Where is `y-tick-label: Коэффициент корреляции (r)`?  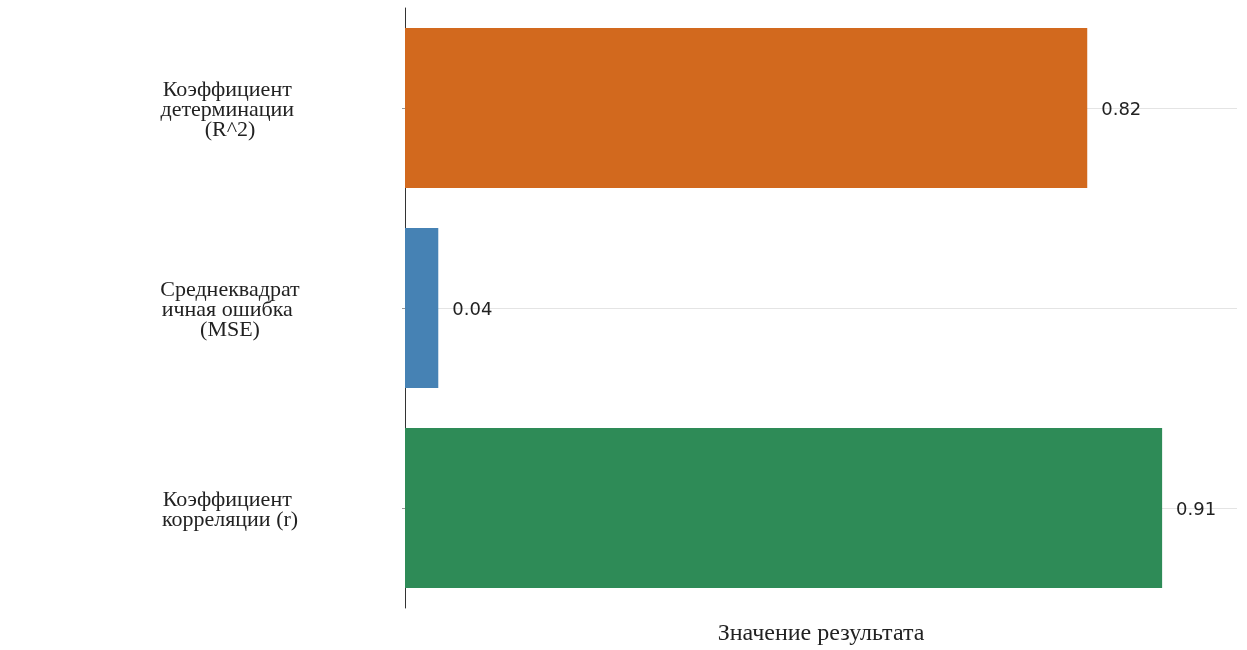
y-tick-label: Коэффициент корреляции (r) is located at coordinates (230, 508).